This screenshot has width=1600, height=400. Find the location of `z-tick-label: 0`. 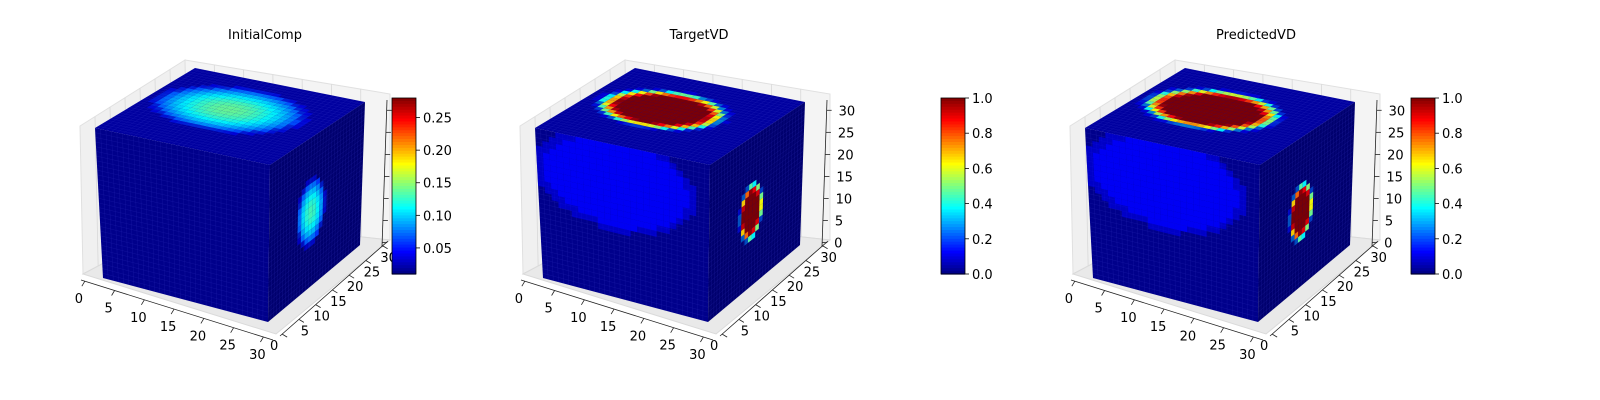

z-tick-label: 0 is located at coordinates (838, 244).